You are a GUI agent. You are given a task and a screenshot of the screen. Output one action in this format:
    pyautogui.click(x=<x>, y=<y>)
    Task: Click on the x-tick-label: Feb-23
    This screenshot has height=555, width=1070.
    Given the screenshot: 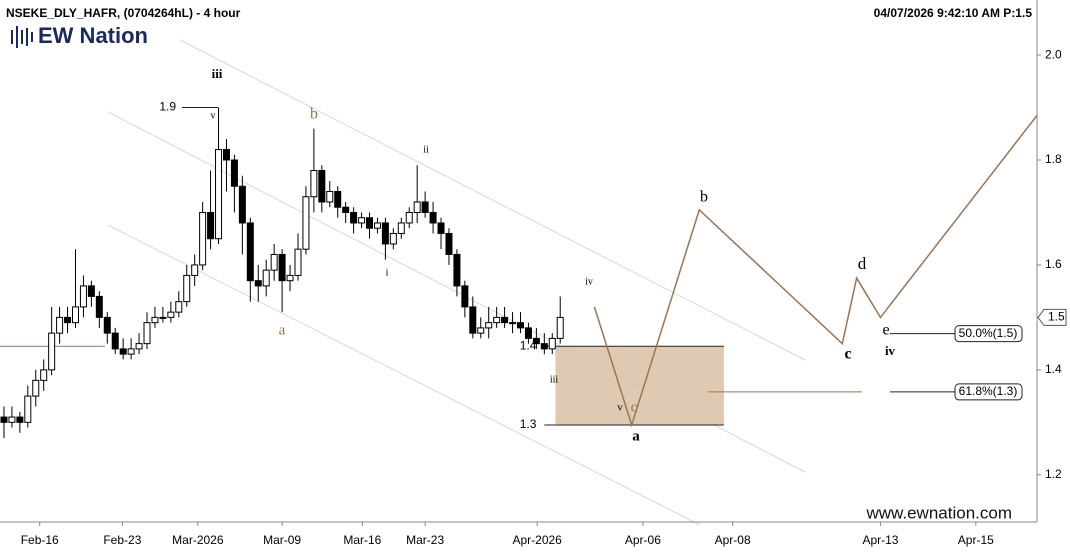 What is the action you would take?
    pyautogui.click(x=122, y=540)
    